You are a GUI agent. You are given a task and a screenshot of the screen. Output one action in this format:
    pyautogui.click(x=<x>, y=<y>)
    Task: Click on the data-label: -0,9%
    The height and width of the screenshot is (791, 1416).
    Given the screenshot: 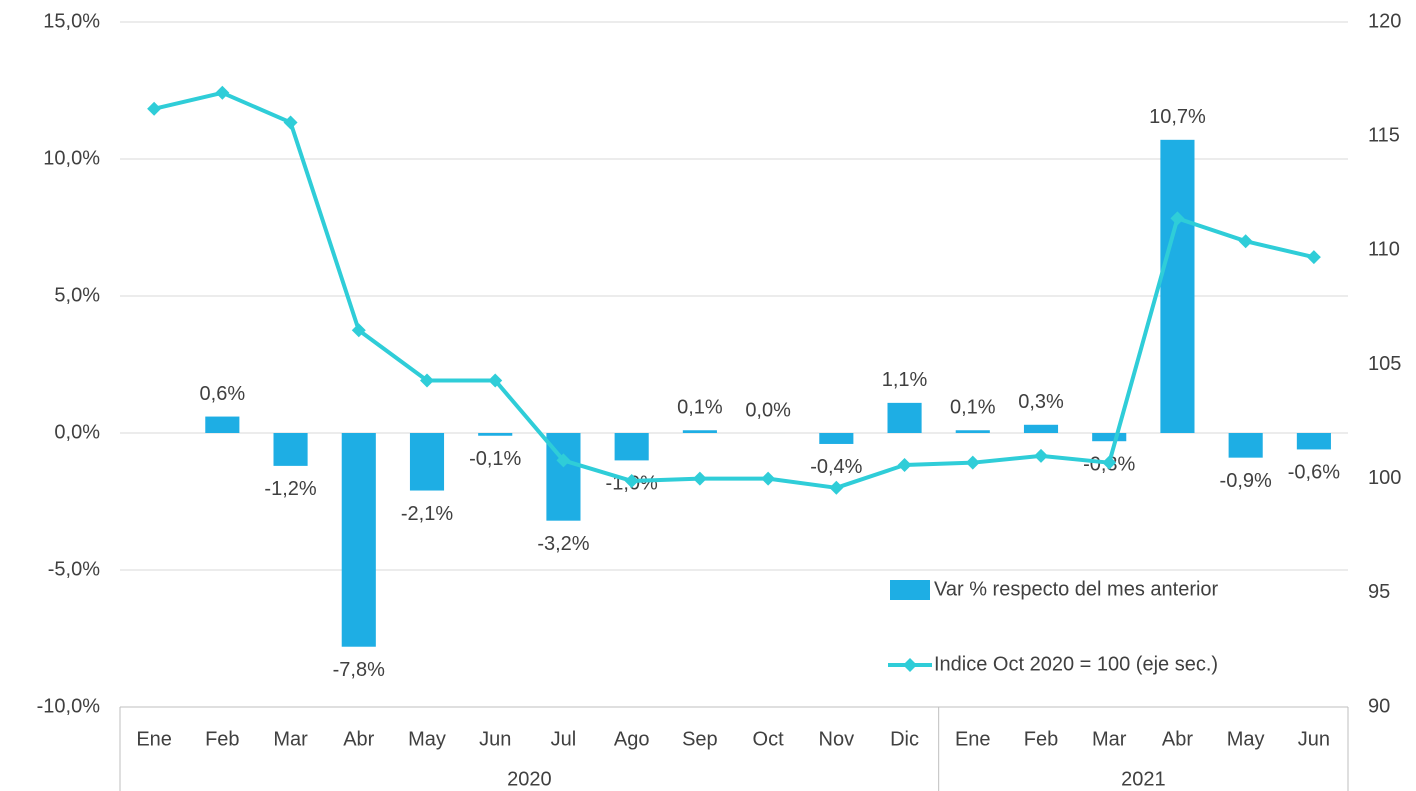 What is the action you would take?
    pyautogui.click(x=1246, y=481)
    